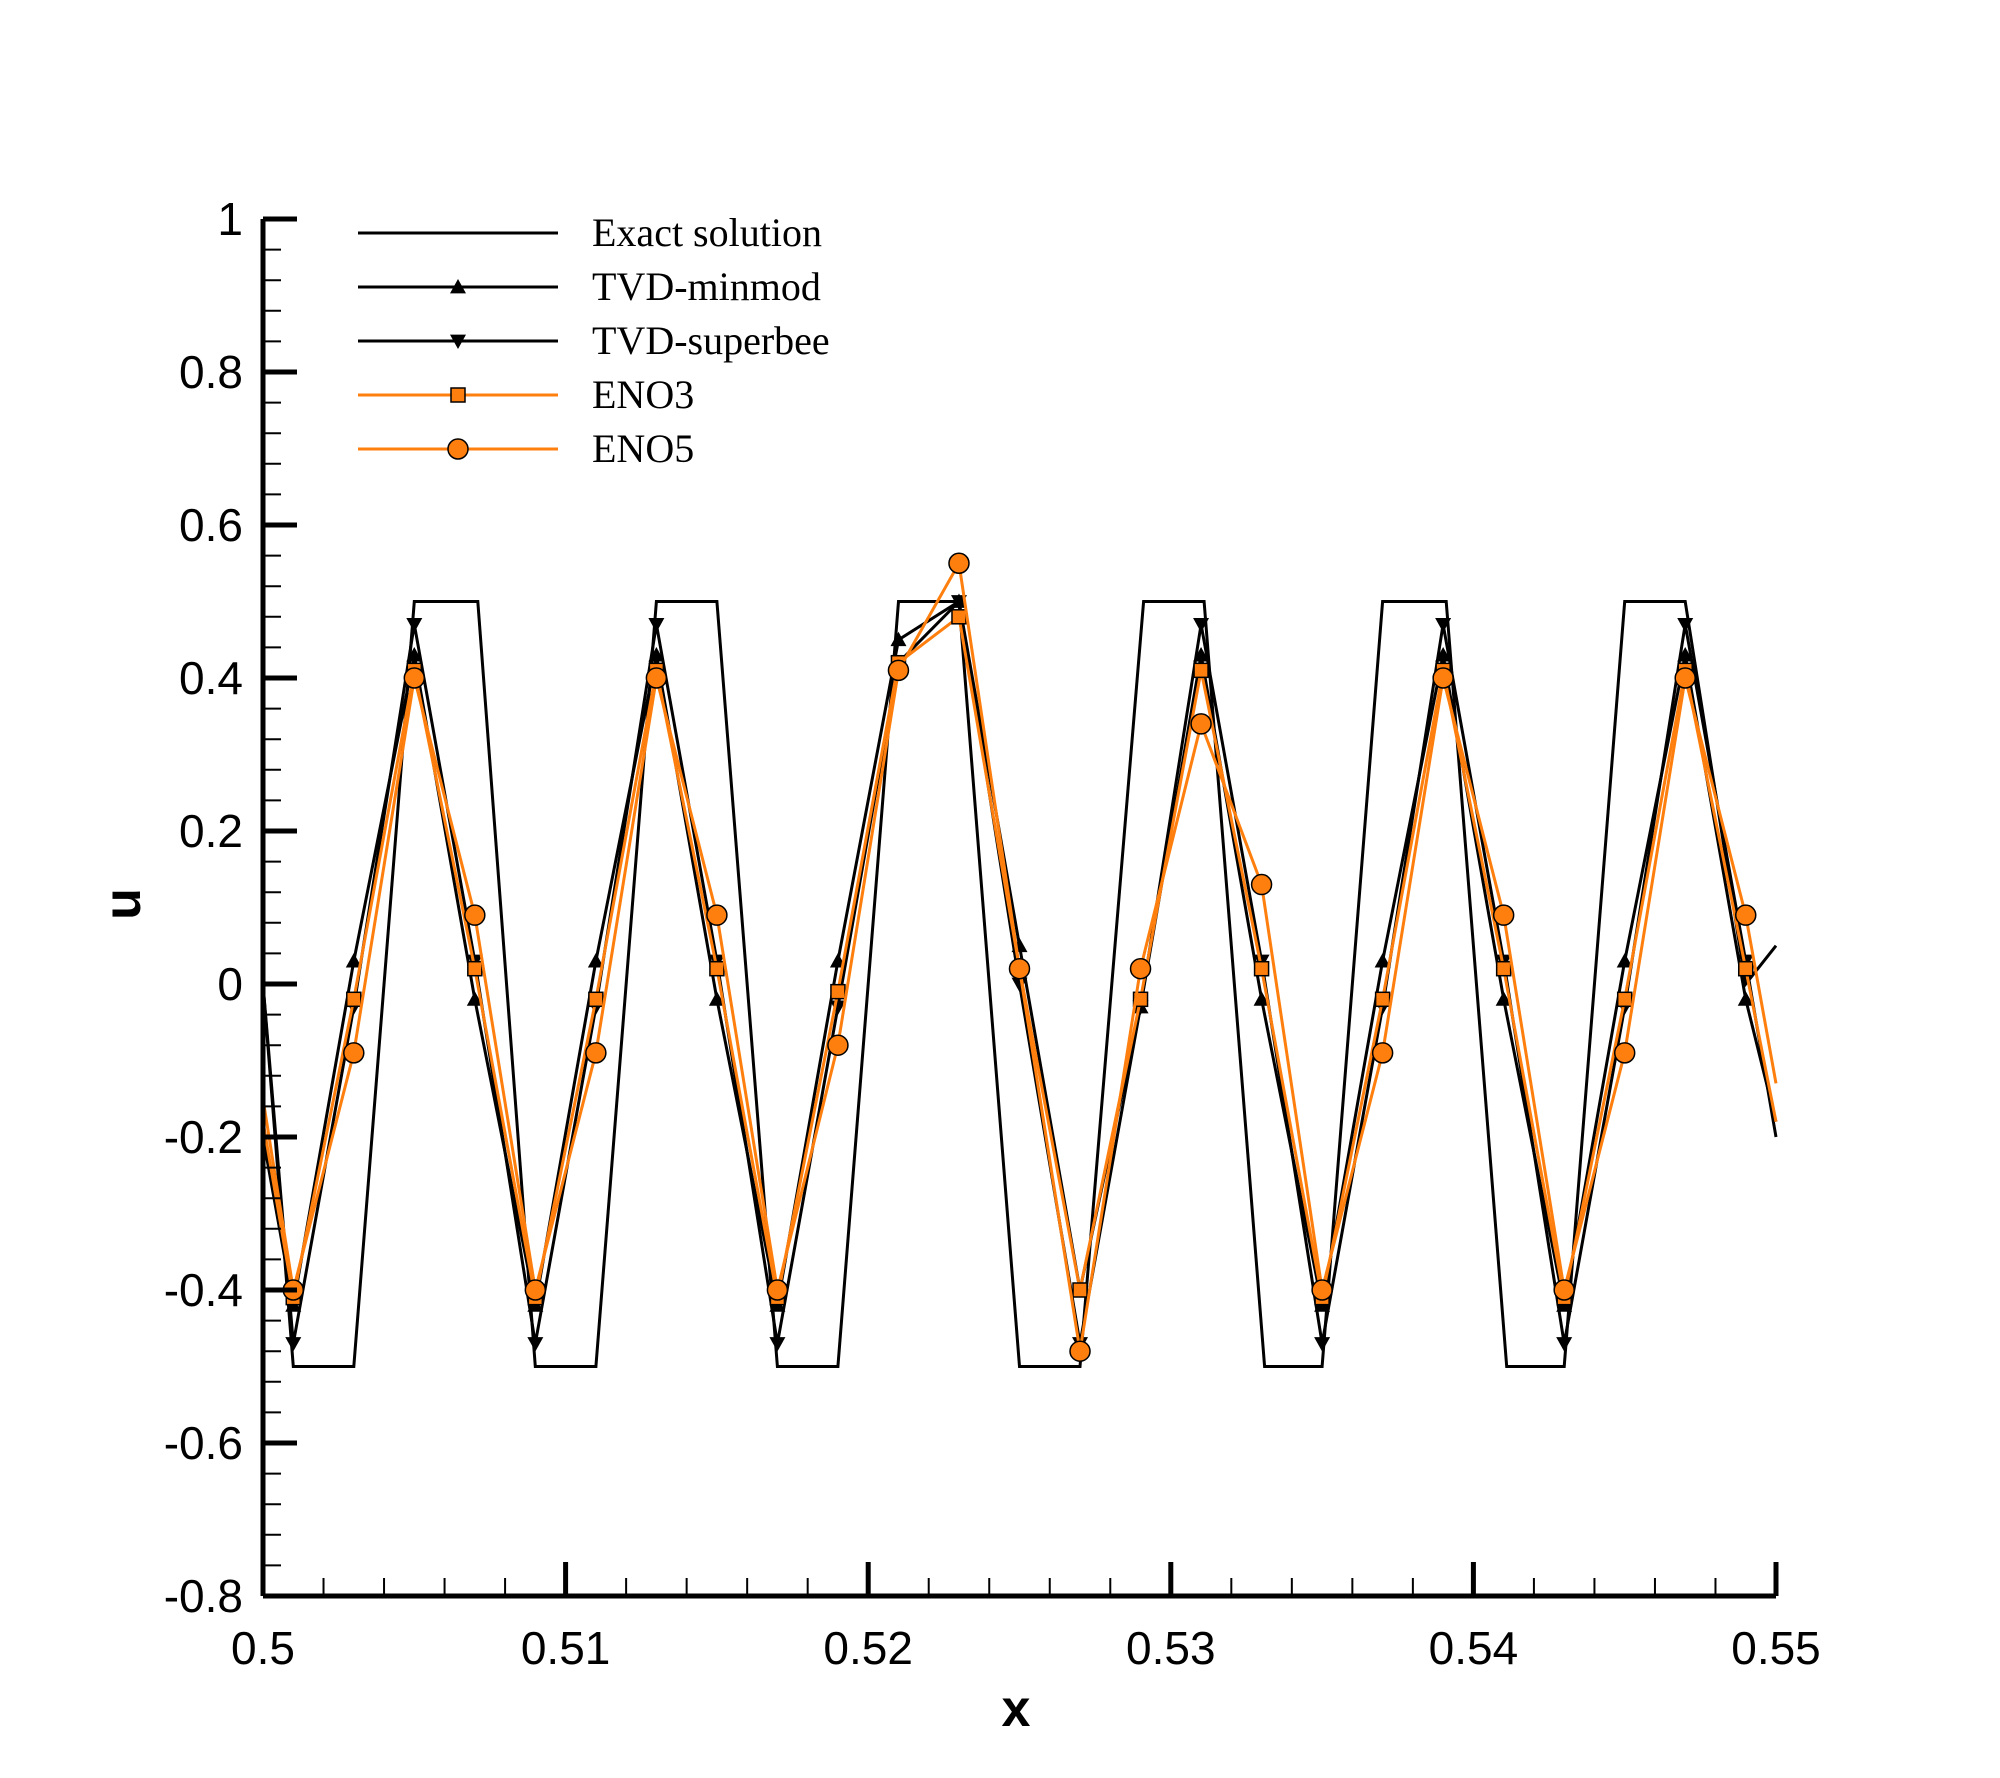 This screenshot has height=1778, width=2000. I want to click on legend-entry: TVD-minmod, so click(589, 286).